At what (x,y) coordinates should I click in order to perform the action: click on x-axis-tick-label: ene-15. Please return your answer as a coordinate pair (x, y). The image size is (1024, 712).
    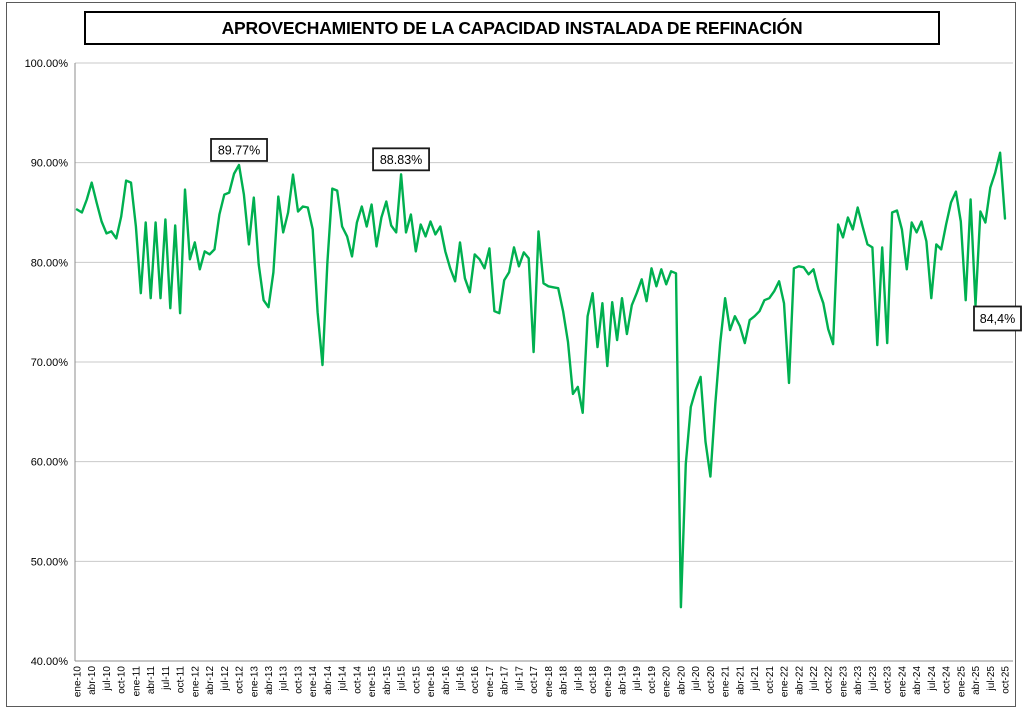
    Looking at the image, I should click on (372, 682).